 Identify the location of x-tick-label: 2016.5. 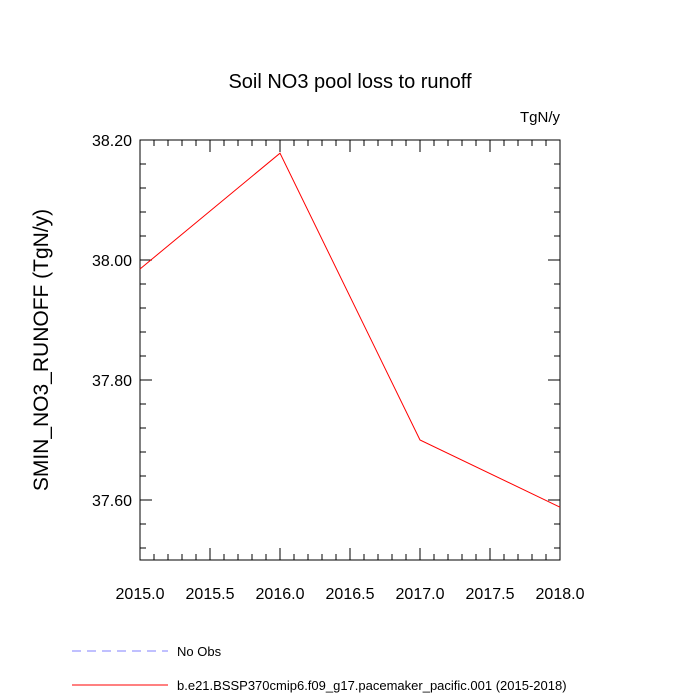
(350, 594).